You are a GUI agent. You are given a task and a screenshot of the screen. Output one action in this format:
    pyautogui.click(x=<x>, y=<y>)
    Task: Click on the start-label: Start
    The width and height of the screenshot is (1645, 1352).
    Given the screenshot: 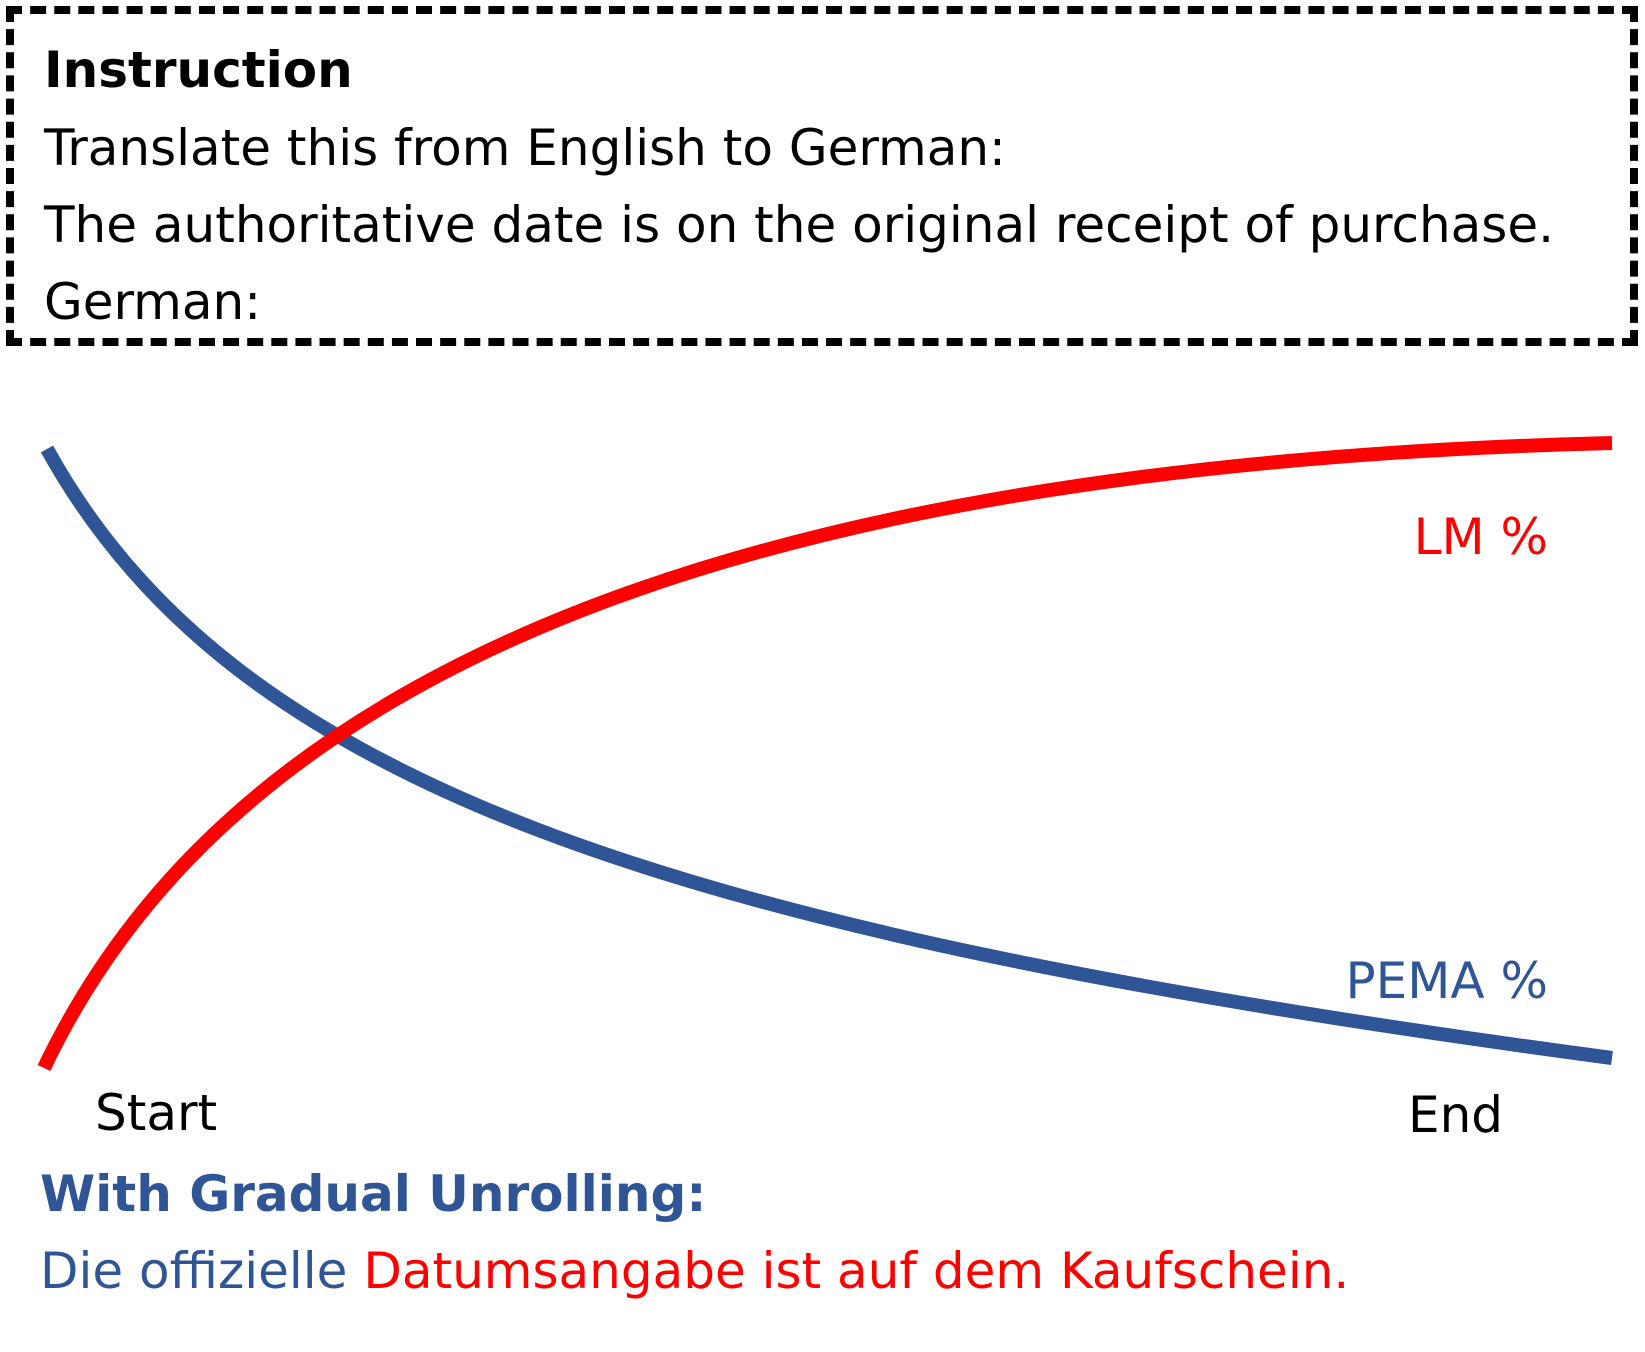 What is the action you would take?
    pyautogui.click(x=156, y=1113)
    